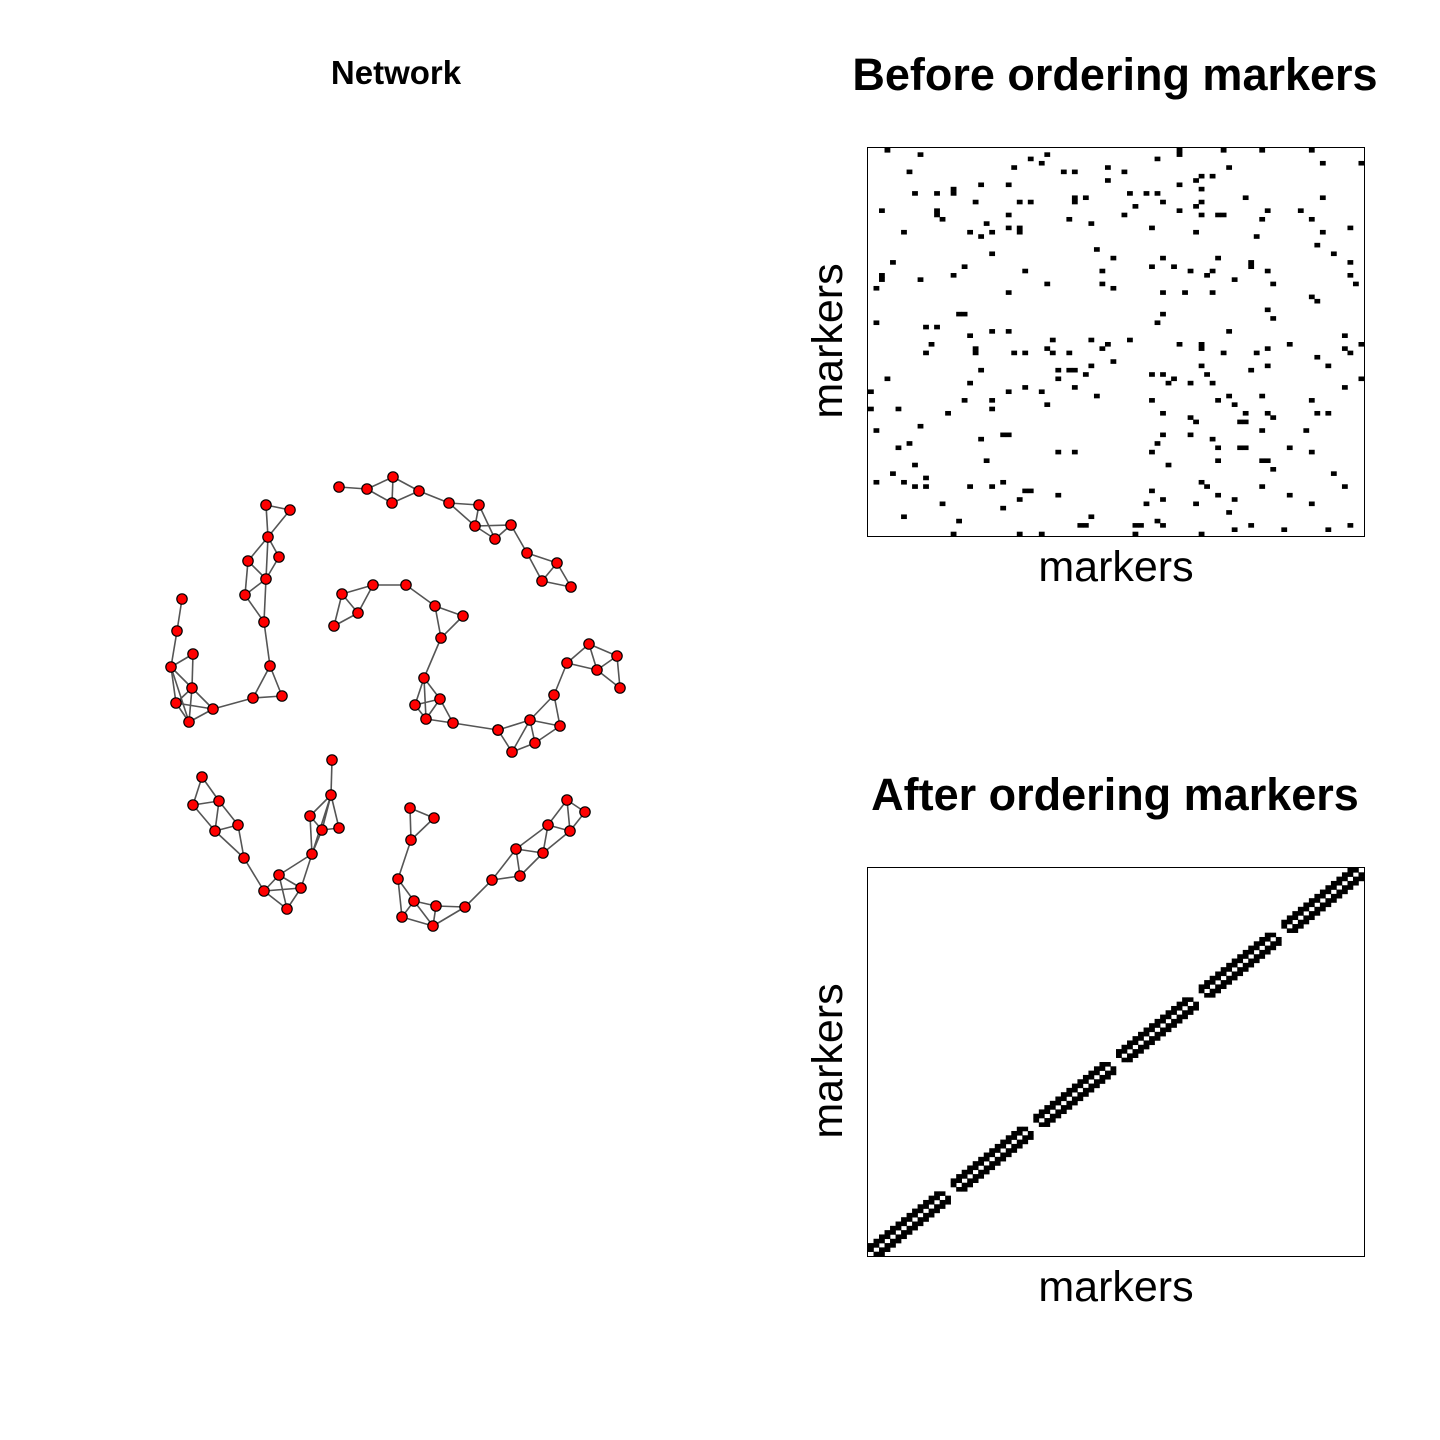 This screenshot has width=1440, height=1440. Describe the element at coordinates (395, 701) in the screenshot. I see `network-graph` at that location.